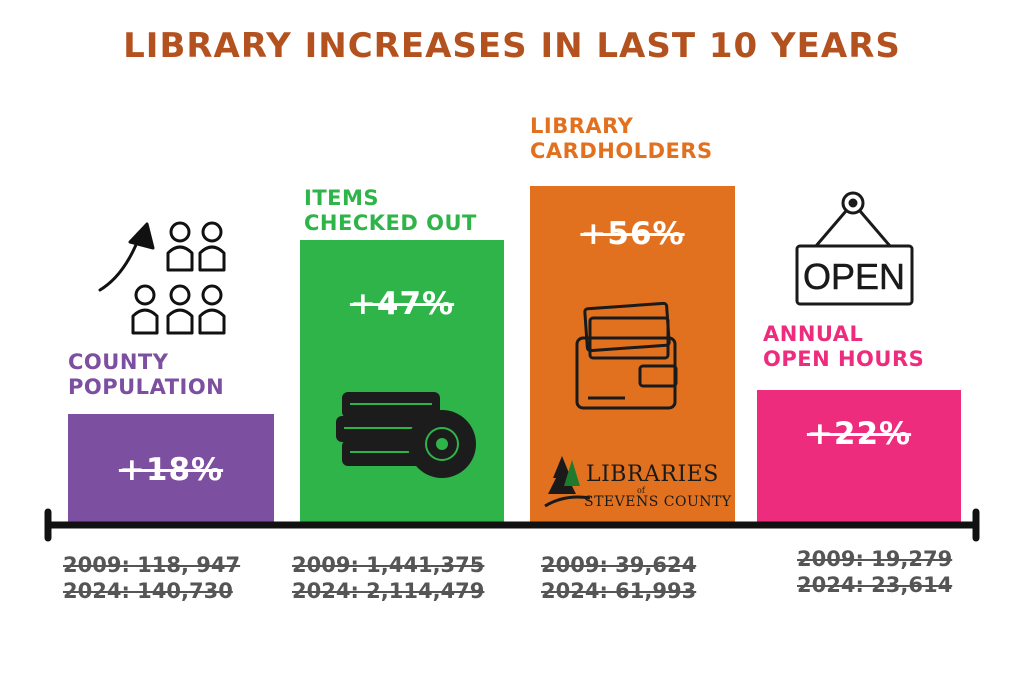 Image resolution: width=1024 pixels, height=683 pixels. I want to click on stat-2024-library-cardholders: 2024: 61,993, so click(619, 591).